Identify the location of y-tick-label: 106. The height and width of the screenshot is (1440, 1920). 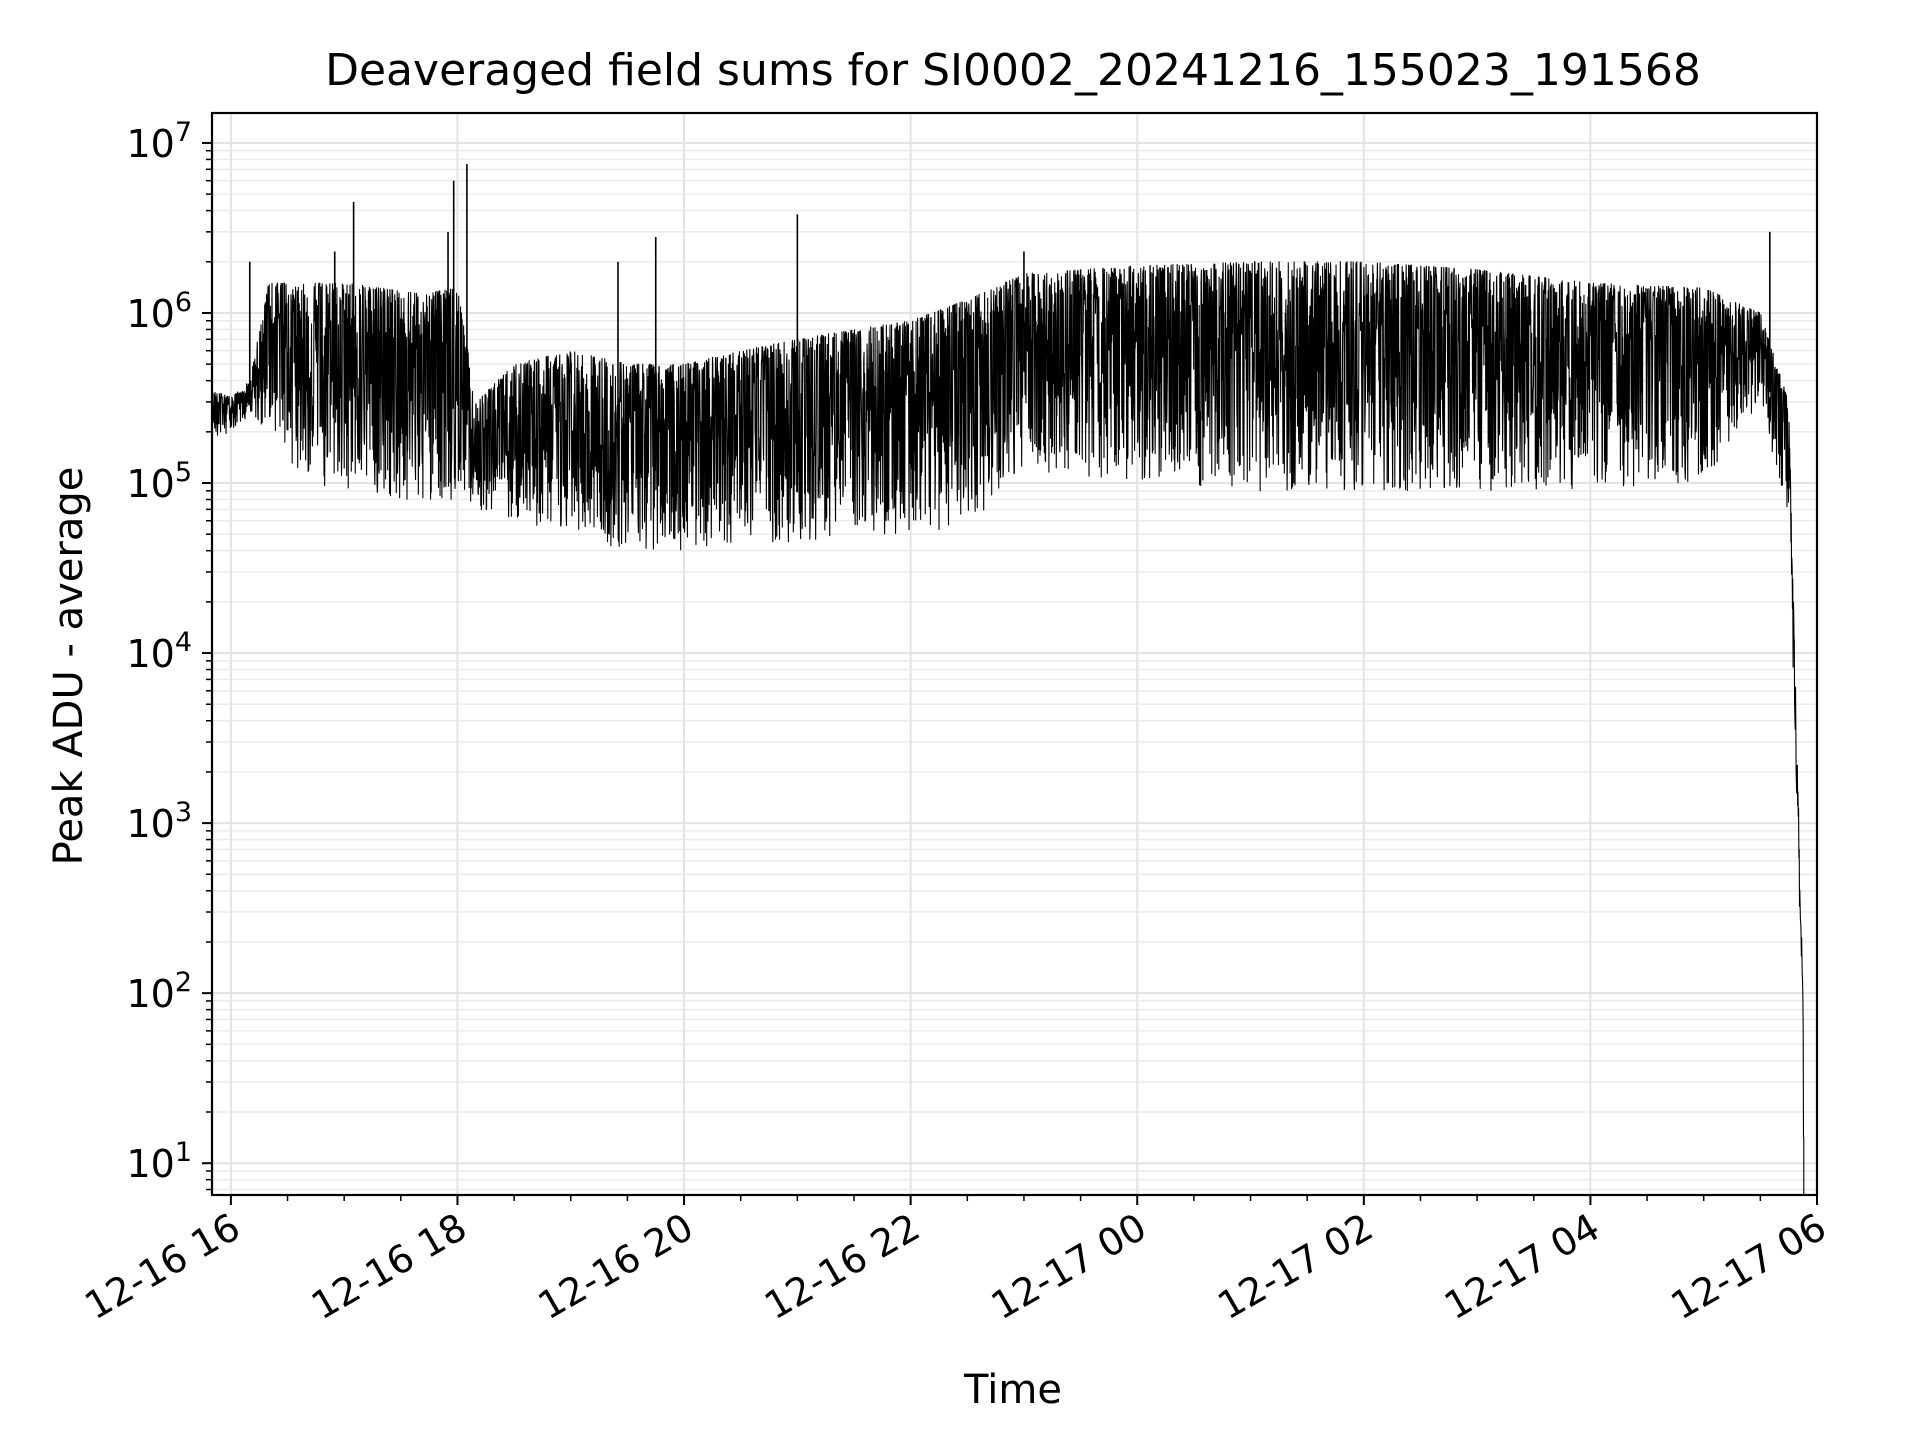
(159, 311).